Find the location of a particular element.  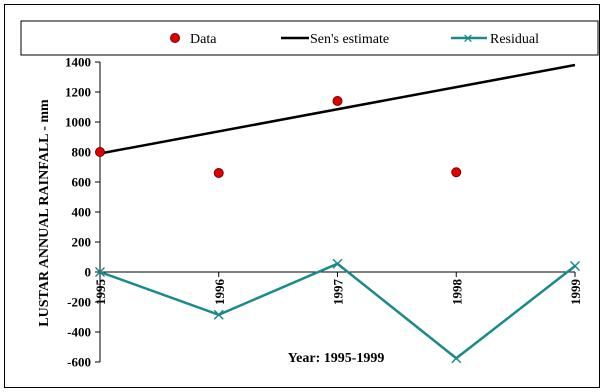

y-tick-label: 800 is located at coordinates (82, 152).